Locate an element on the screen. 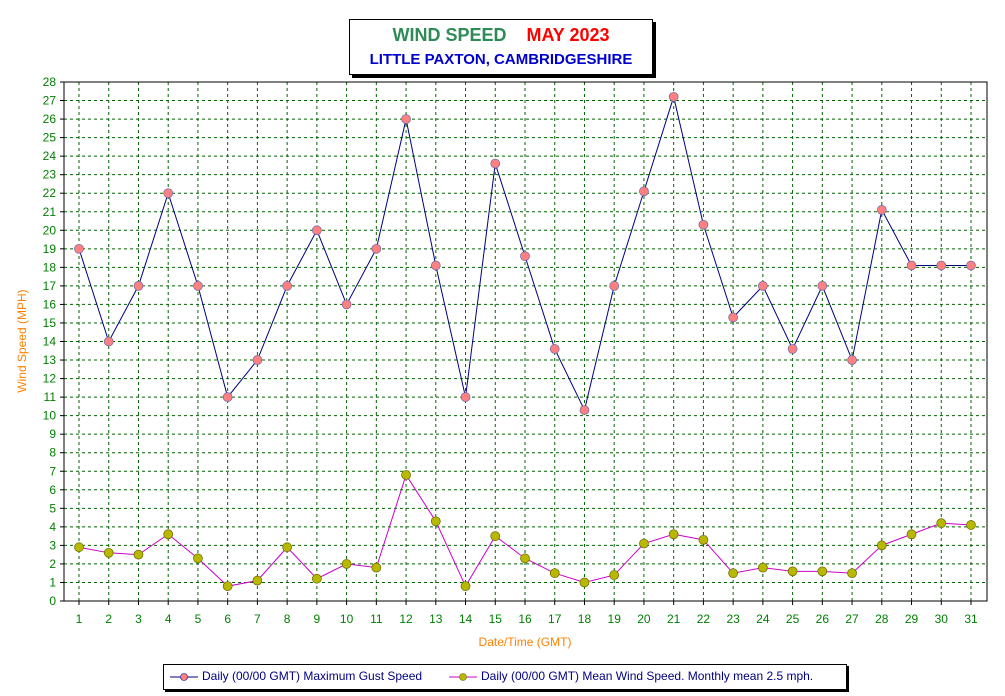 The height and width of the screenshot is (696, 1005). x-tick-label: 15 is located at coordinates (496, 619).